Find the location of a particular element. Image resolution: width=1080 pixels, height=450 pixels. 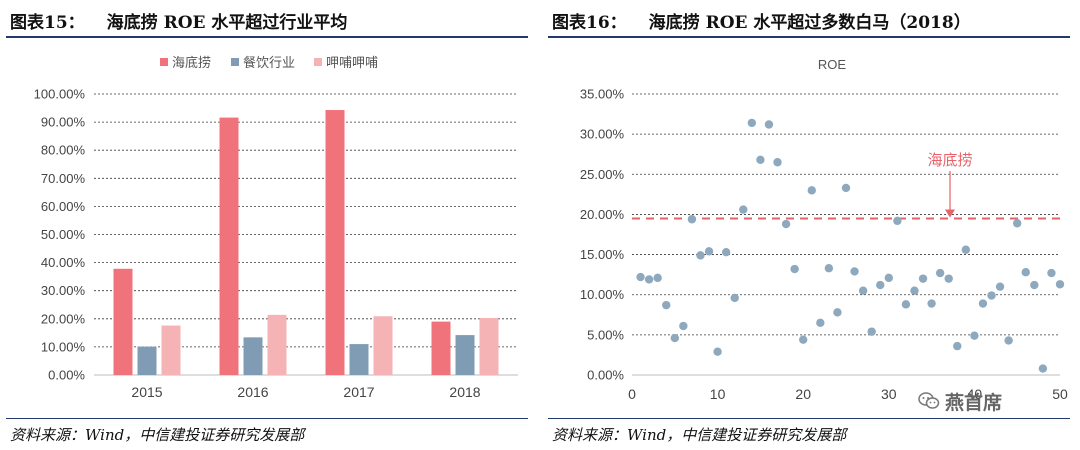

left-figure-number: 图表15： is located at coordinates (47, 23).